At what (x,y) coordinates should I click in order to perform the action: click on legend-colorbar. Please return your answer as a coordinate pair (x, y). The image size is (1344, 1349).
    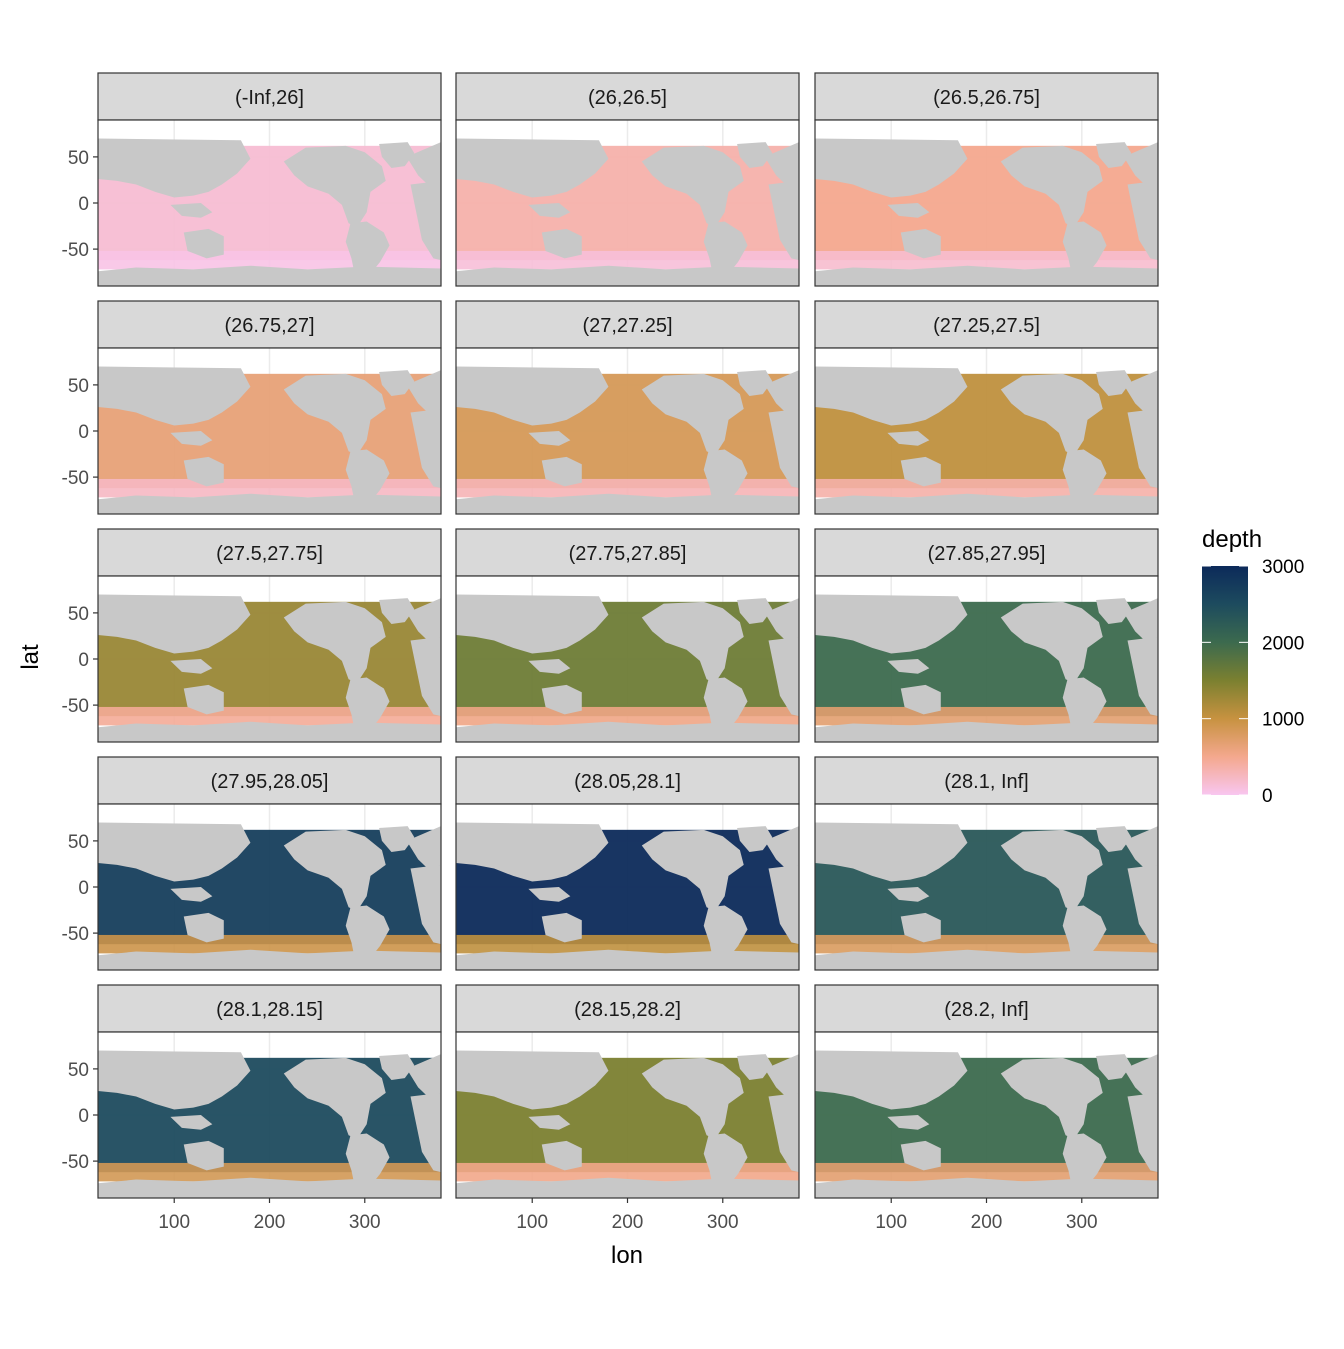
    Looking at the image, I should click on (1225, 680).